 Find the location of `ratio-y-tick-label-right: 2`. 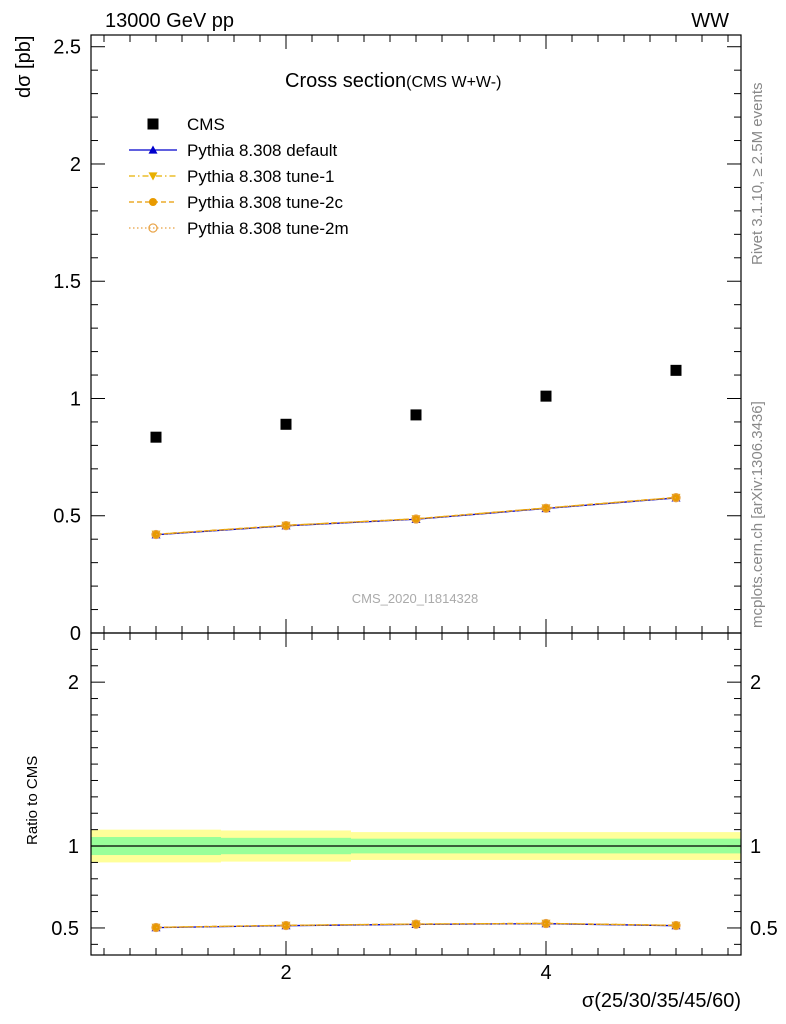

ratio-y-tick-label-right: 2 is located at coordinates (755, 683).